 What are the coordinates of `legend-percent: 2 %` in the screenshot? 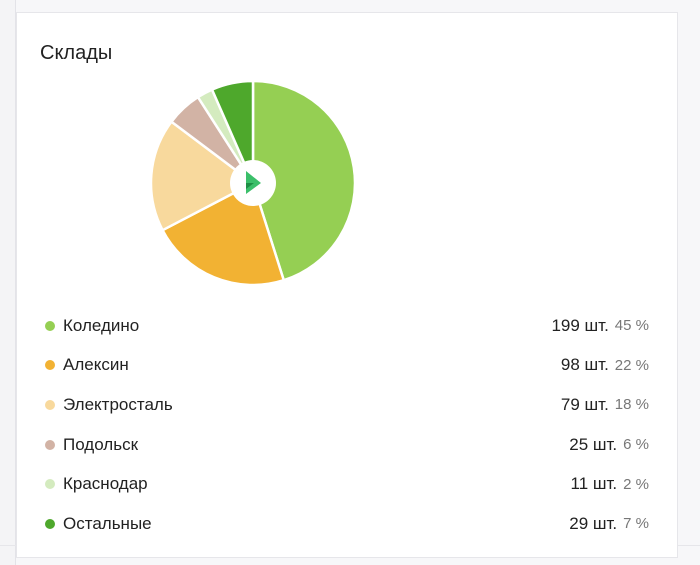 It's located at (636, 484).